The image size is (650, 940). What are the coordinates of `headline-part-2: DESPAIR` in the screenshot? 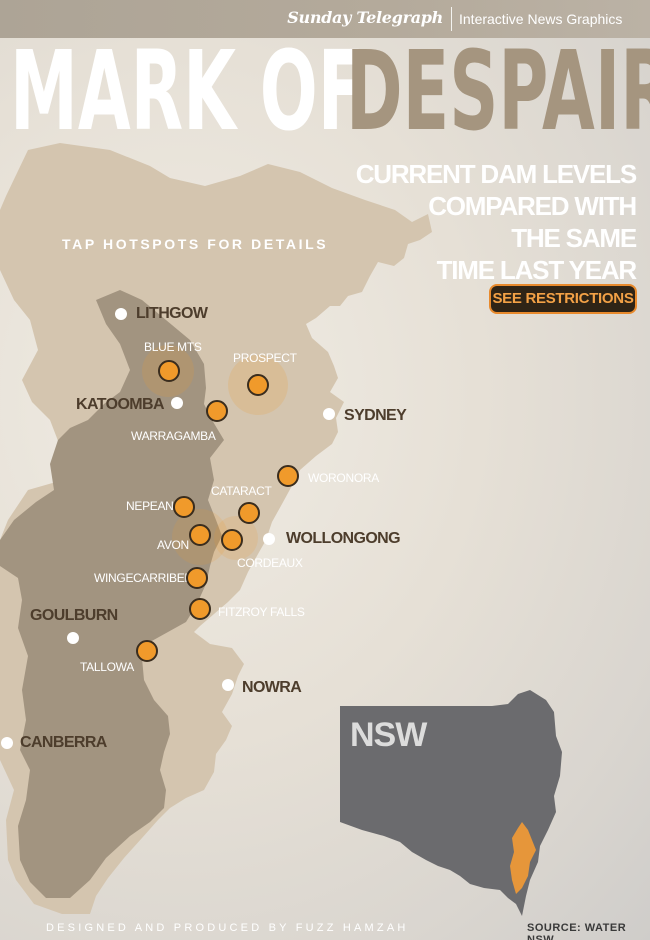 It's located at (498, 91).